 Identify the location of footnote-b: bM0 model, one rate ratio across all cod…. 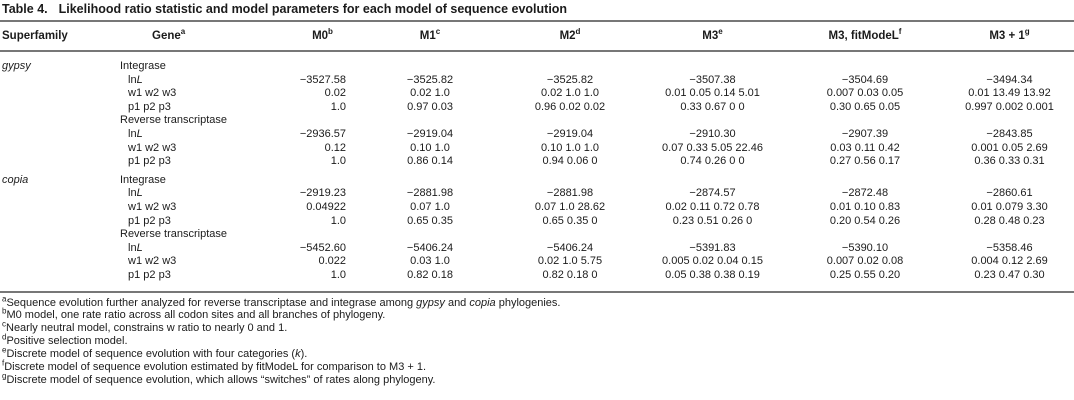
(194, 314).